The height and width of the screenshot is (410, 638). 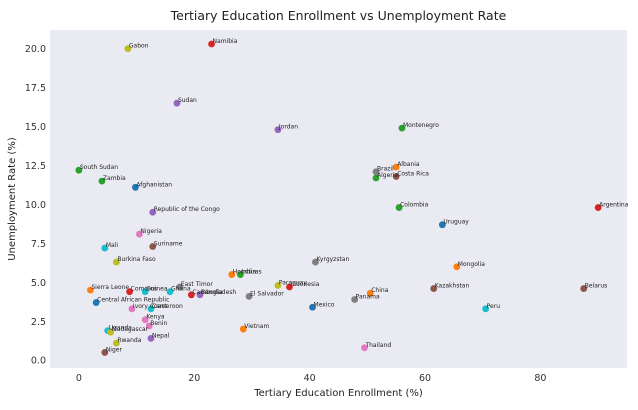 I want to click on point-label: Niger, so click(x=114, y=349).